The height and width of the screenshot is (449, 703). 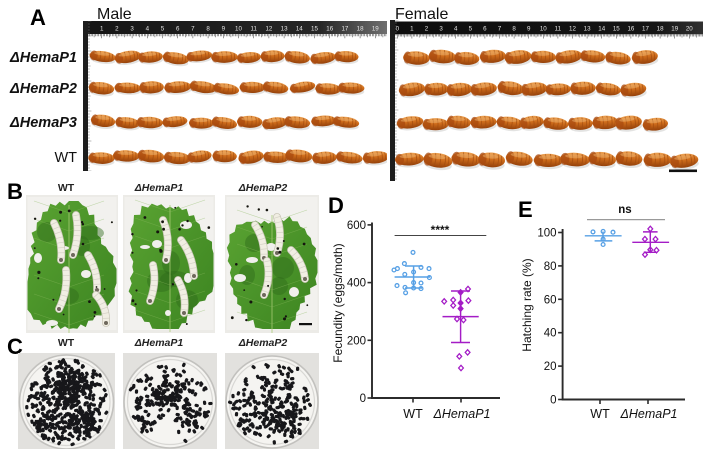 What do you see at coordinates (356, 226) in the screenshot?
I see `svg-text: 600` at bounding box center [356, 226].